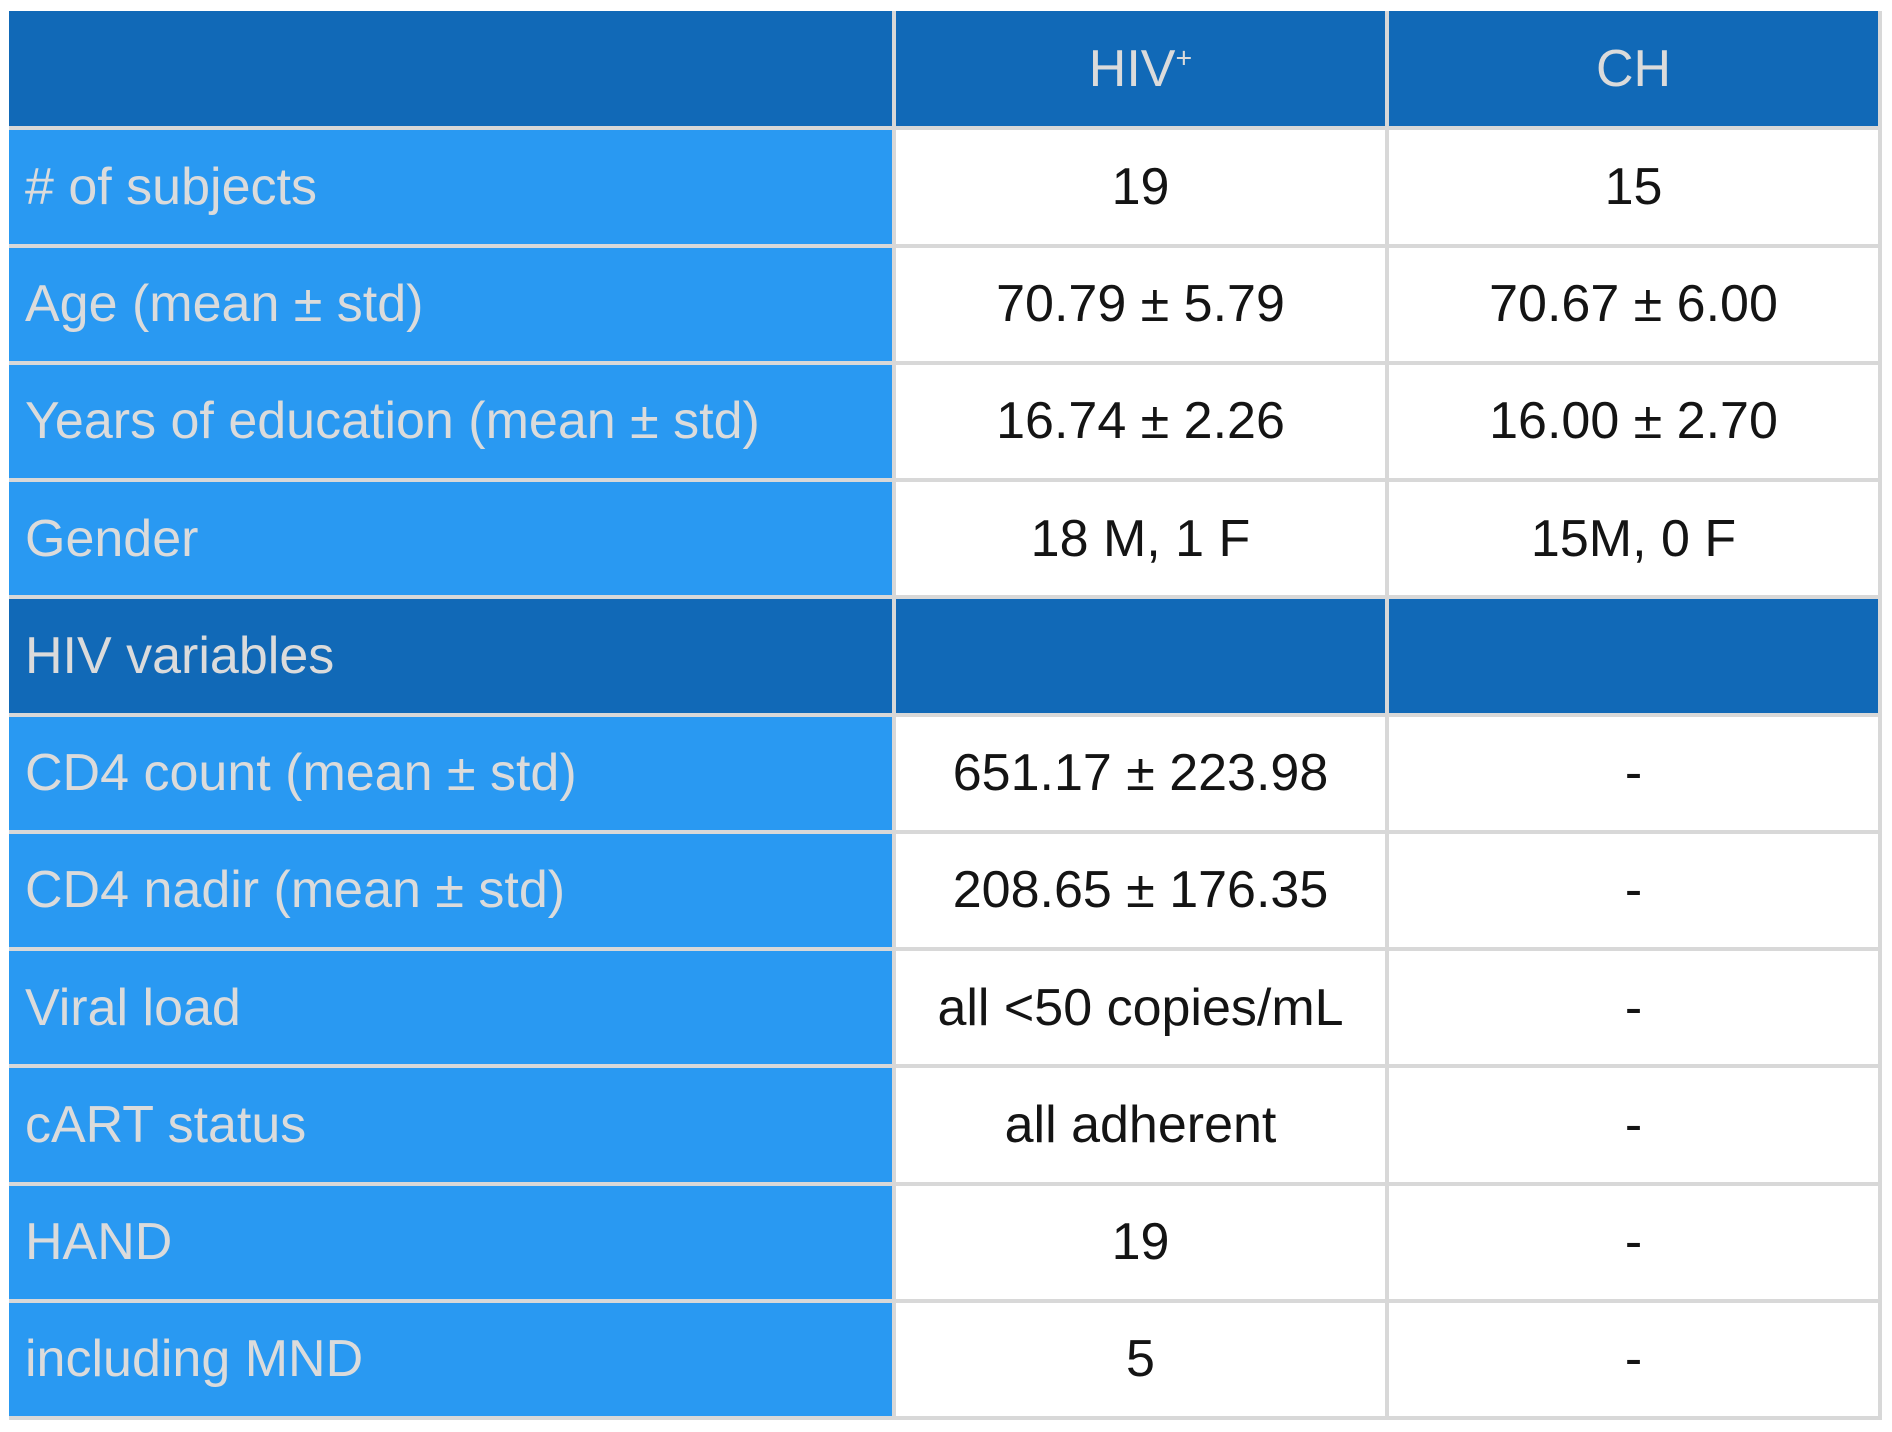 The image size is (1892, 1432). I want to click on row-label: Gender, so click(452, 540).